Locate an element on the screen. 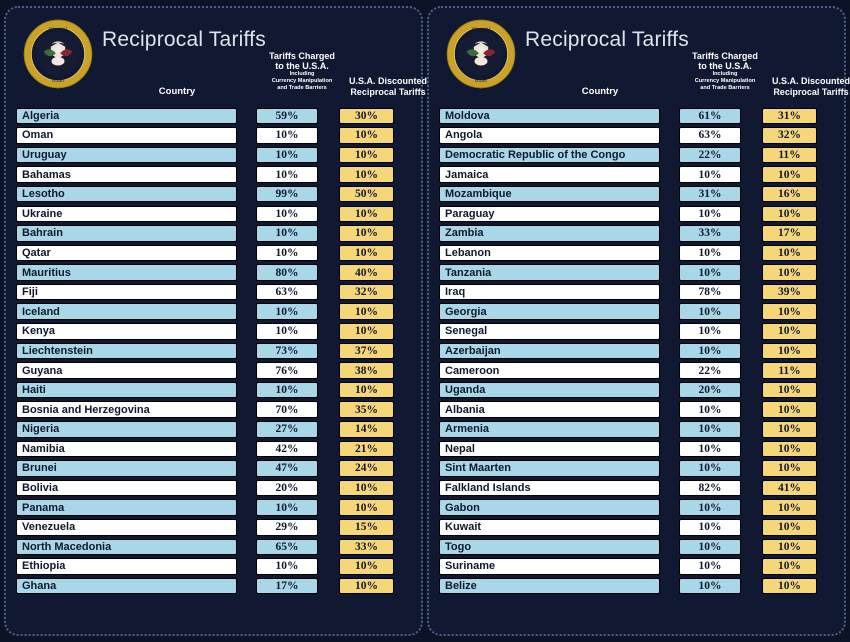 The image size is (850, 642). cell-country: Oman is located at coordinates (126, 135).